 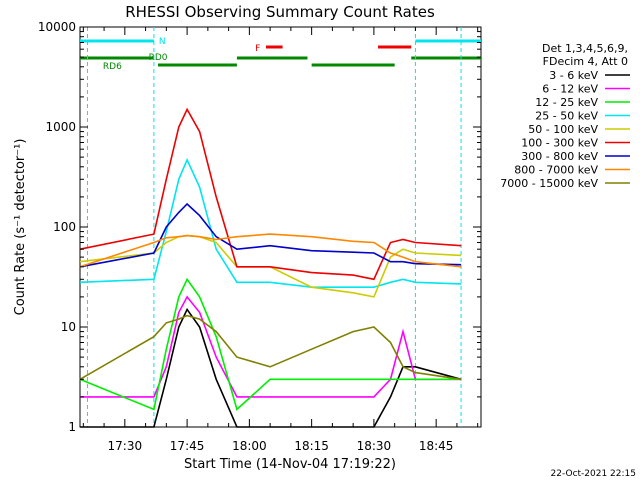 I want to click on legend-label: 300 - 800 keV, so click(x=559, y=156).